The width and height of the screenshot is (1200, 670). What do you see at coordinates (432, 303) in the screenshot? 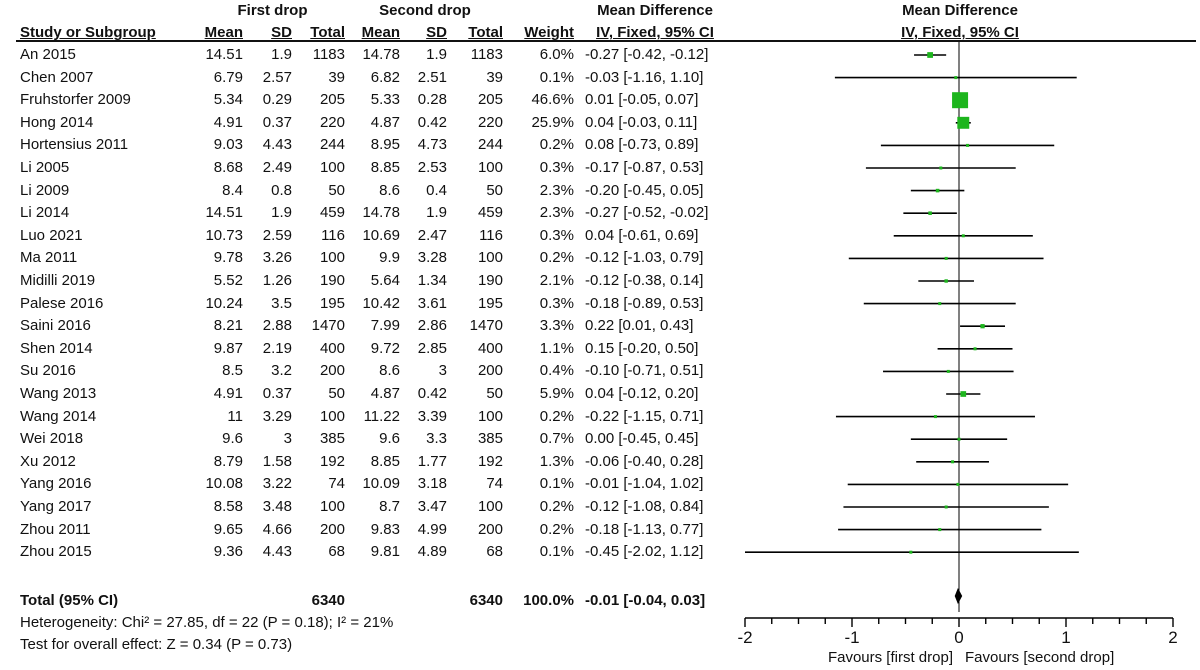
I see `sd2-cell: 3.61` at bounding box center [432, 303].